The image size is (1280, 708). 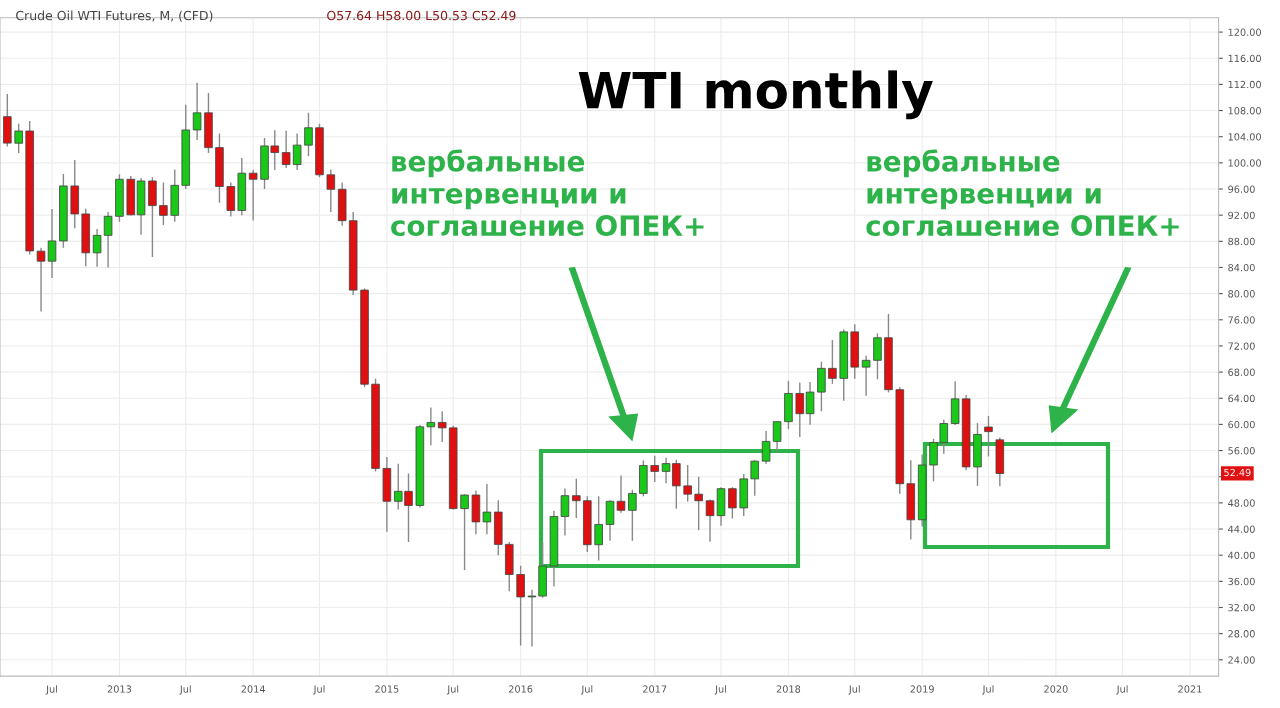 I want to click on y-tick-label: 48.00, so click(x=1241, y=503).